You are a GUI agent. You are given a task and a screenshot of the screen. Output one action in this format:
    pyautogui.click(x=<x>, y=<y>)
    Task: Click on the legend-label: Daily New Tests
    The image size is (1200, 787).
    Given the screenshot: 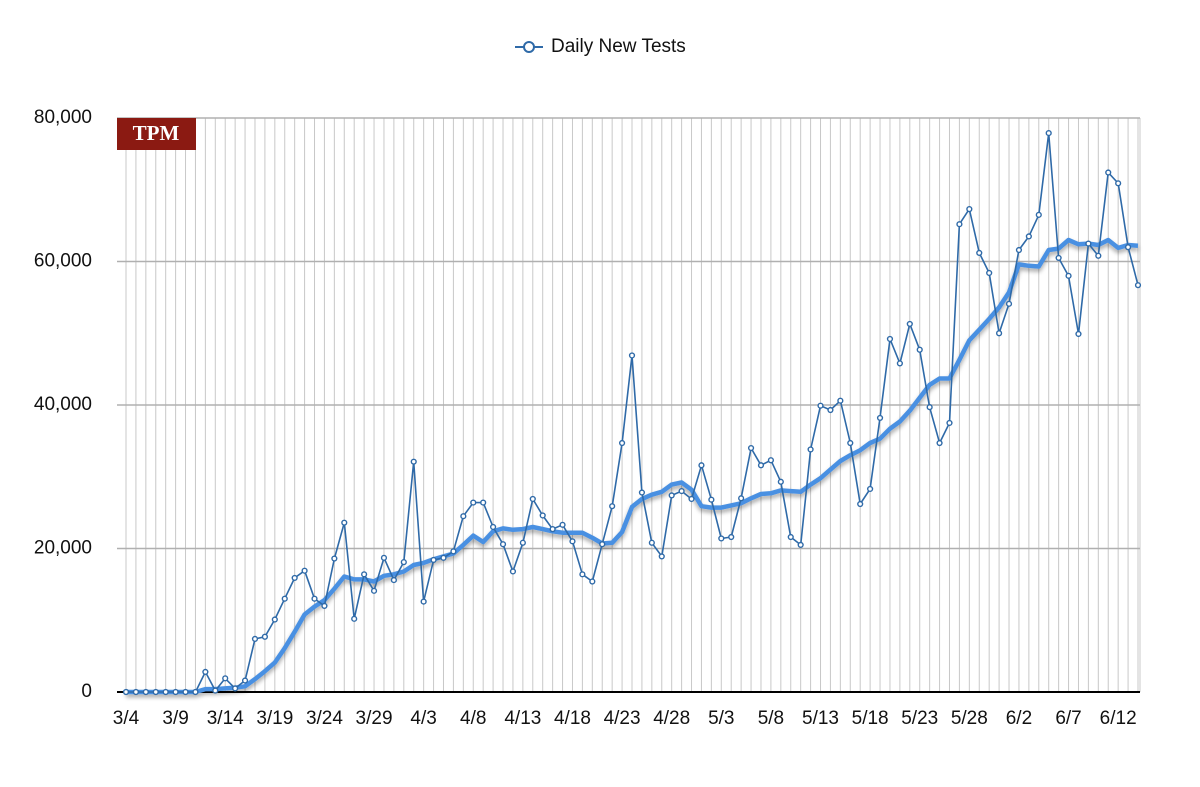 What is the action you would take?
    pyautogui.click(x=618, y=46)
    